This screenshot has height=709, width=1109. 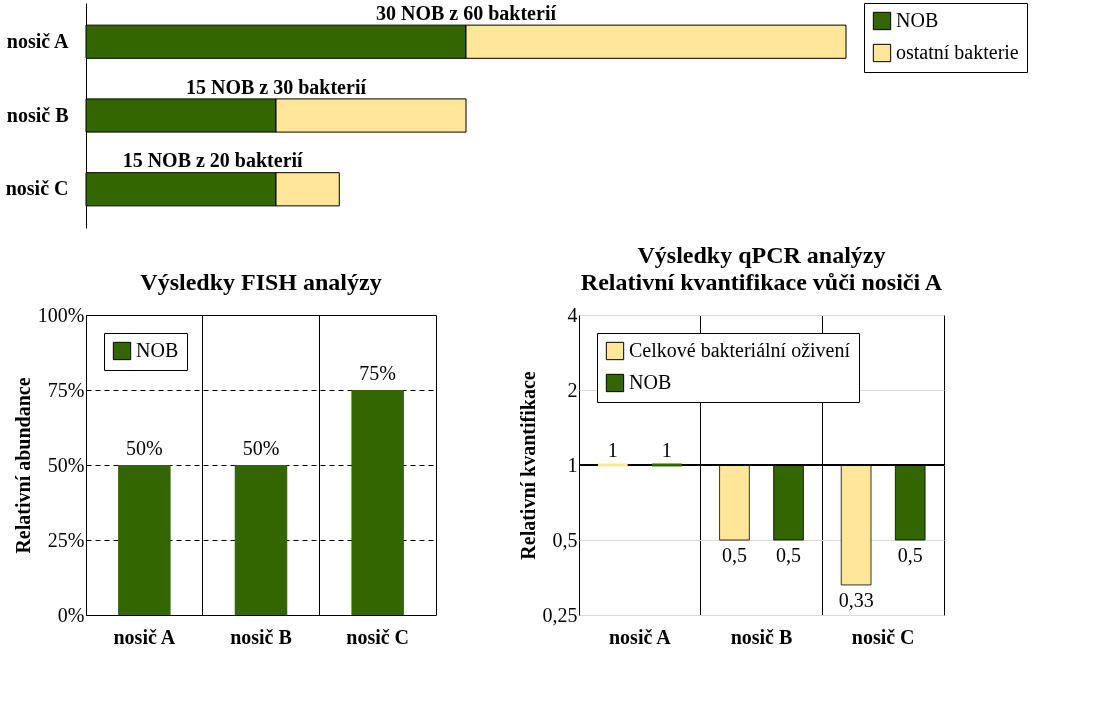 What do you see at coordinates (560, 614) in the screenshot?
I see `y-tick-label: 0,25` at bounding box center [560, 614].